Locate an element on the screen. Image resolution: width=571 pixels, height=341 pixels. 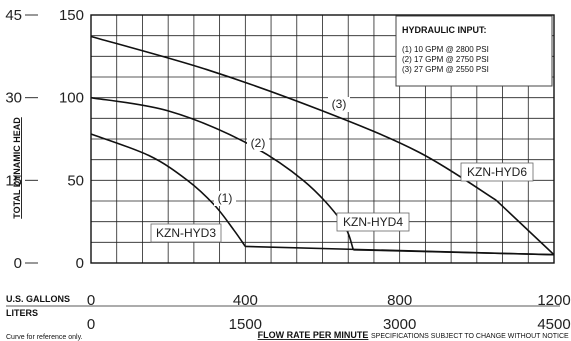
footer-note: Curve for reference only. is located at coordinates (44, 337).